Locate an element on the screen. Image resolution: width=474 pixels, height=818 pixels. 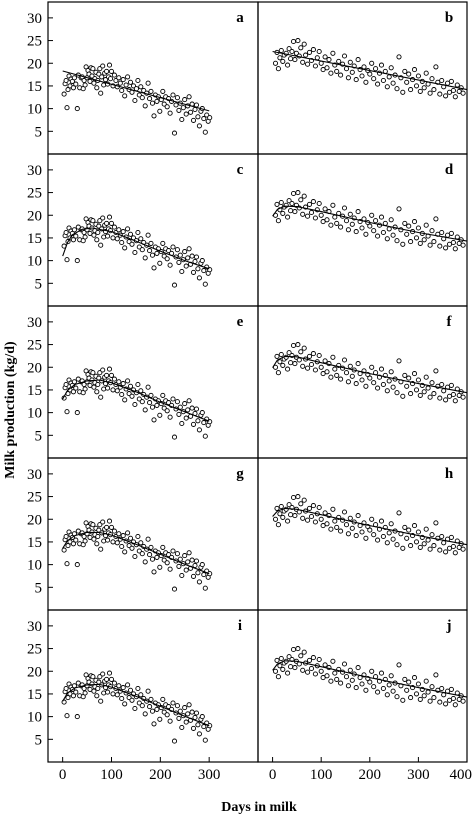
fitted-curve-e is located at coordinates (136, 400).